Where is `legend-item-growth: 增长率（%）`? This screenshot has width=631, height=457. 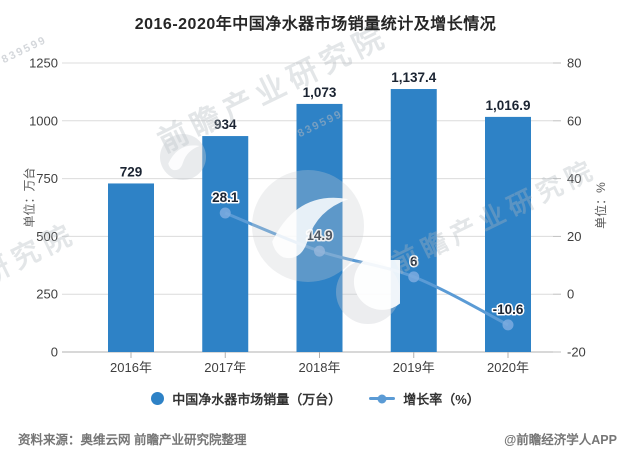 legend-item-growth: 增长率（%） is located at coordinates (424, 398).